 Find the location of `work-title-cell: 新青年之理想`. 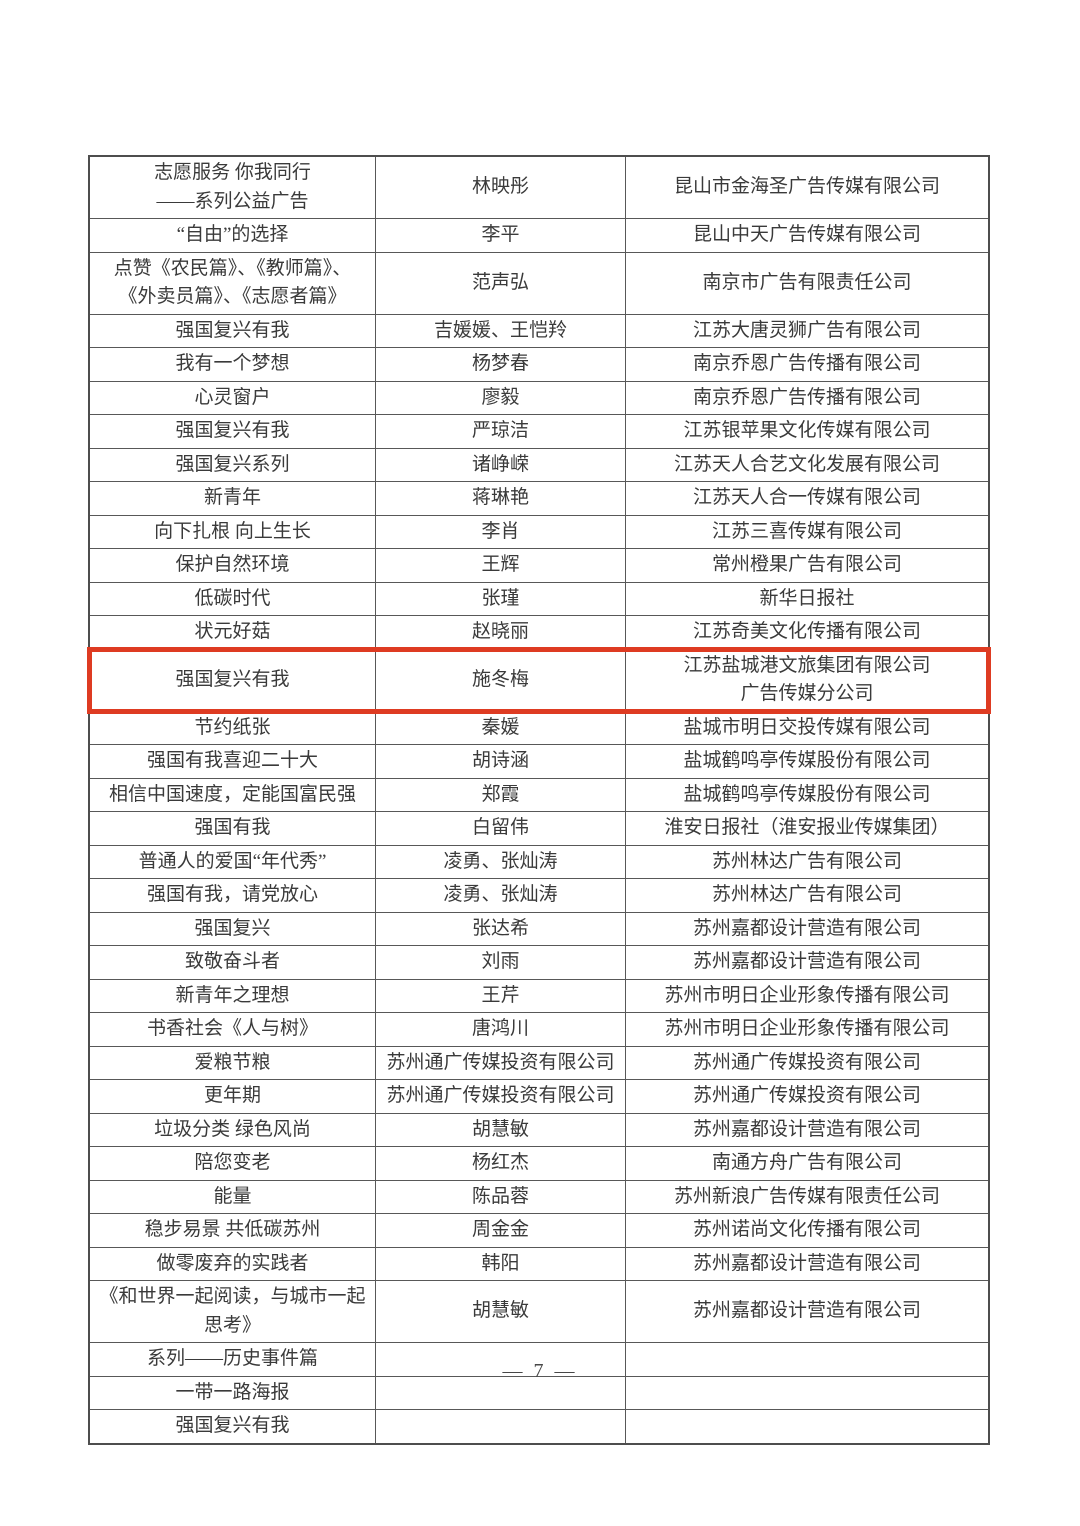

work-title-cell: 新青年之理想 is located at coordinates (232, 995).